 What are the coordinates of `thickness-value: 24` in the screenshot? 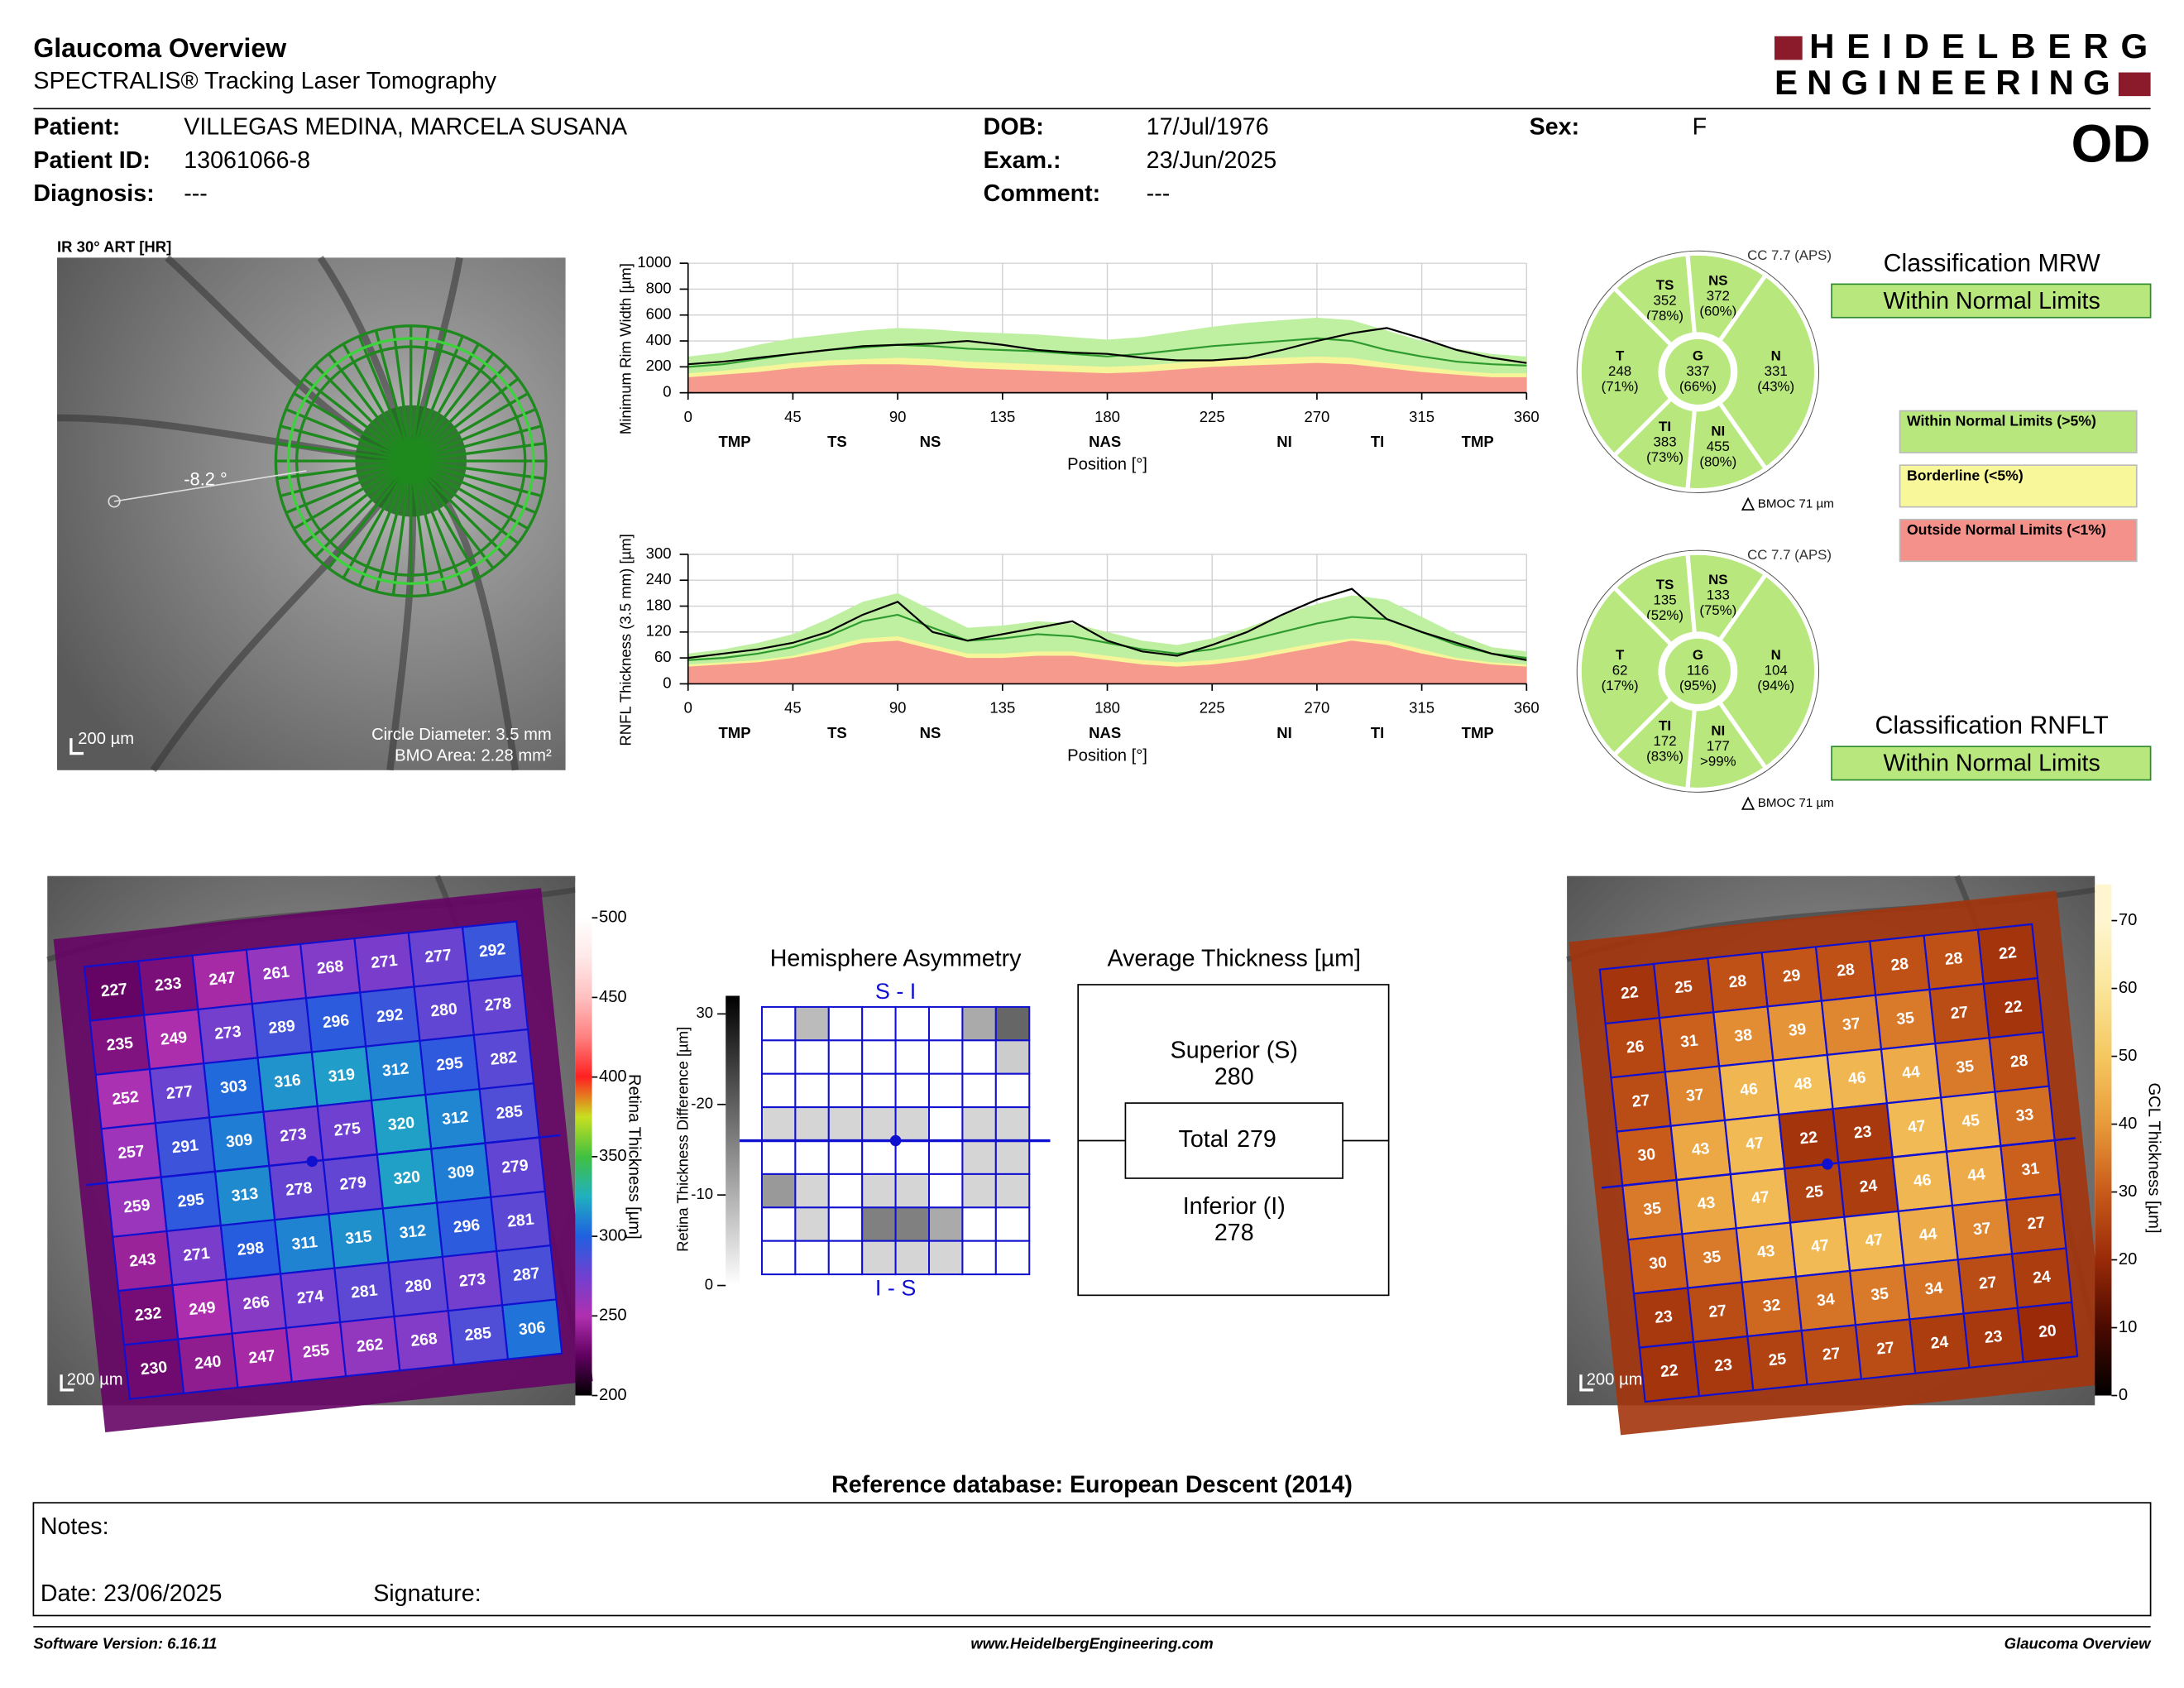 It's located at (1939, 1343).